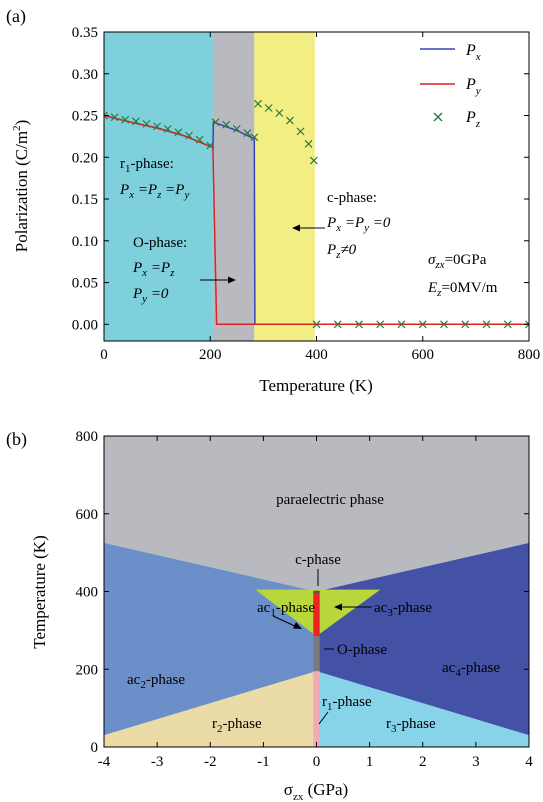 This screenshot has width=543, height=802. I want to click on panel-b-x-axis-label: σzx (GPa), so click(316, 791).